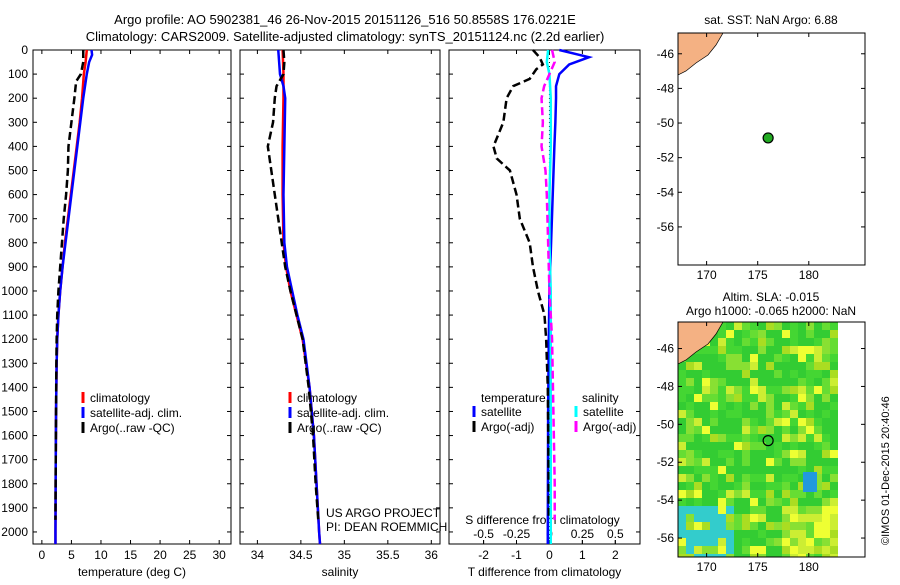 The image size is (900, 585). Describe the element at coordinates (136, 413) in the screenshot. I see `legend-label: satellite-adj. clim.` at that location.